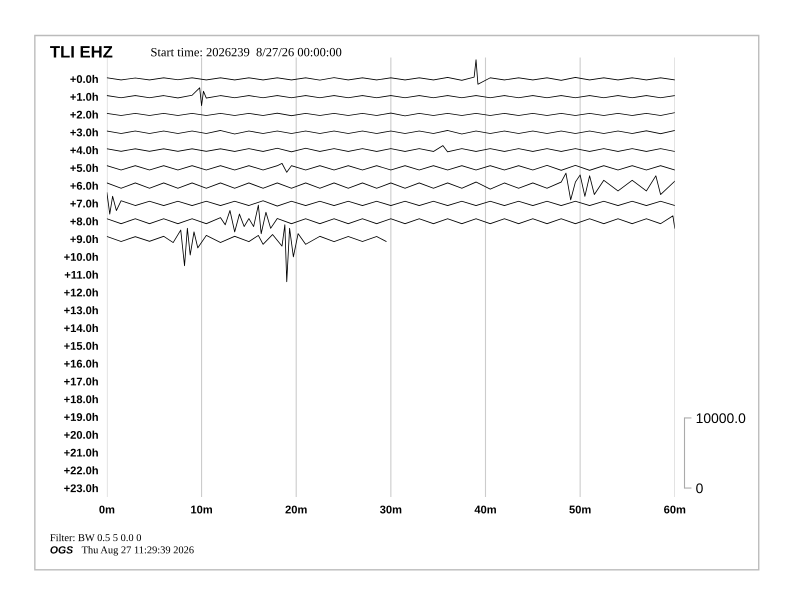 Image resolution: width=792 pixels, height=612 pixels. I want to click on y-tick-label: +5.0h, so click(84, 168).